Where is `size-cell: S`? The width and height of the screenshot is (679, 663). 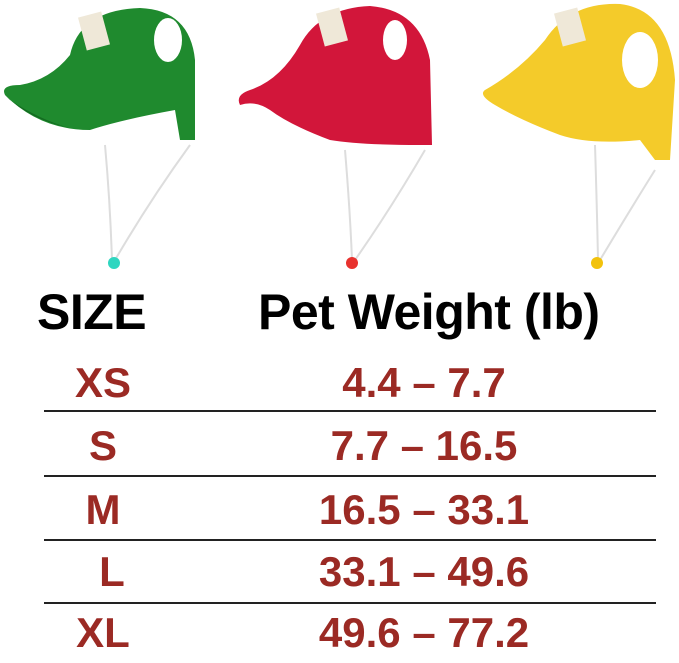 size-cell: S is located at coordinates (103, 445).